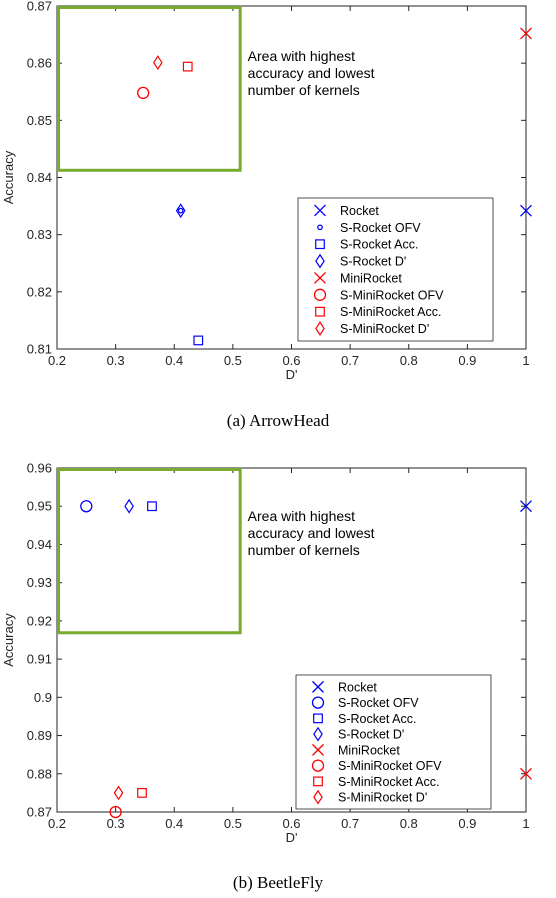 The width and height of the screenshot is (556, 898). I want to click on y-tick-label: 0.83, so click(39, 234).